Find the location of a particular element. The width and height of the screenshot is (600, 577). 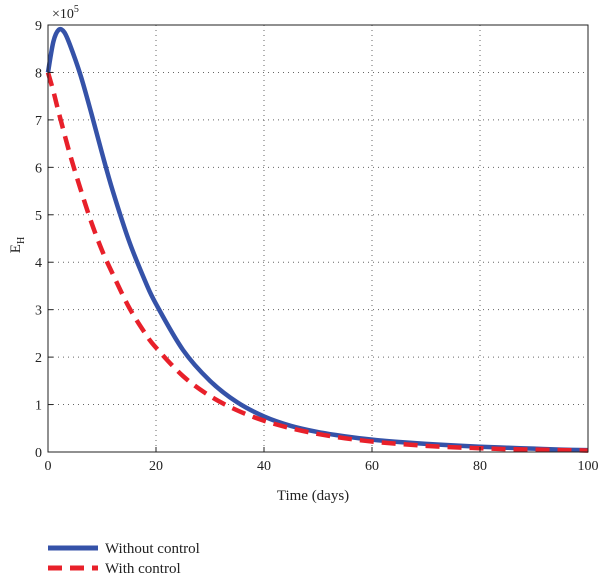

x-tick-label: 80 is located at coordinates (480, 466).